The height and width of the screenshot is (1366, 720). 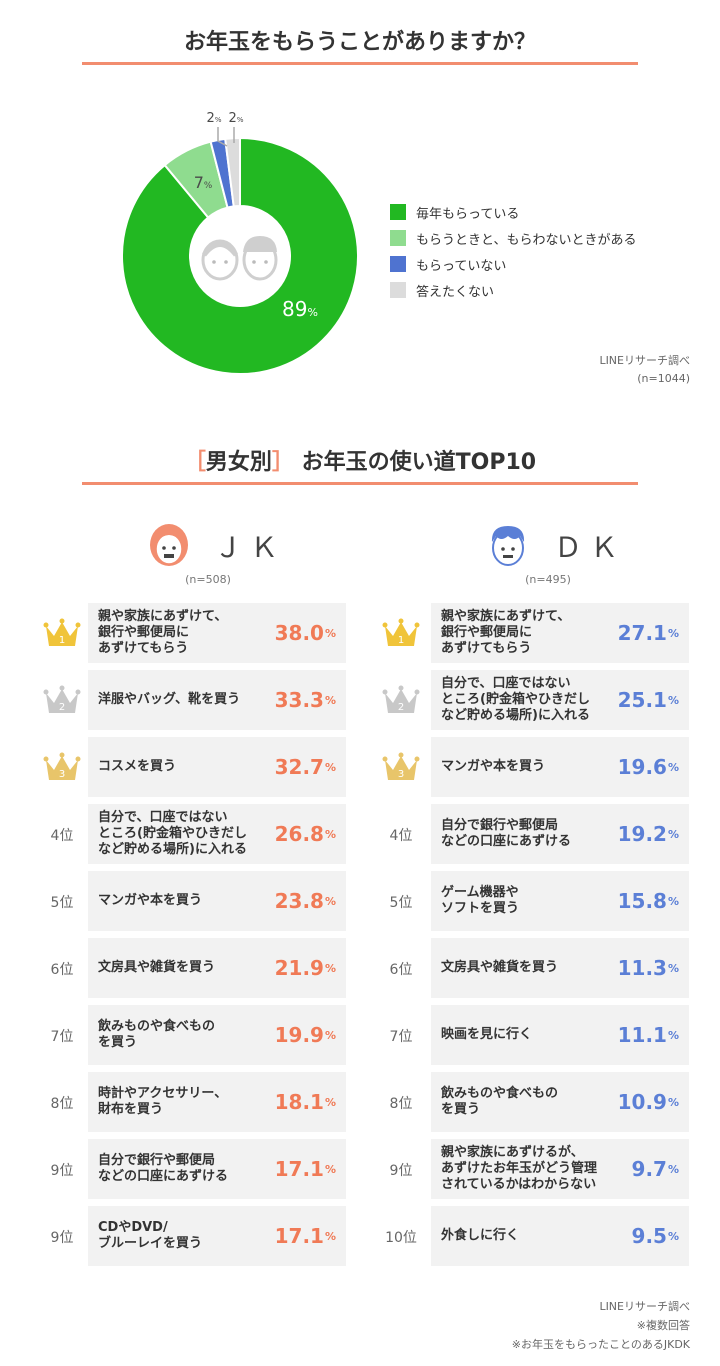 What do you see at coordinates (548, 579) in the screenshot?
I see `dk-sample-size: (n=495)` at bounding box center [548, 579].